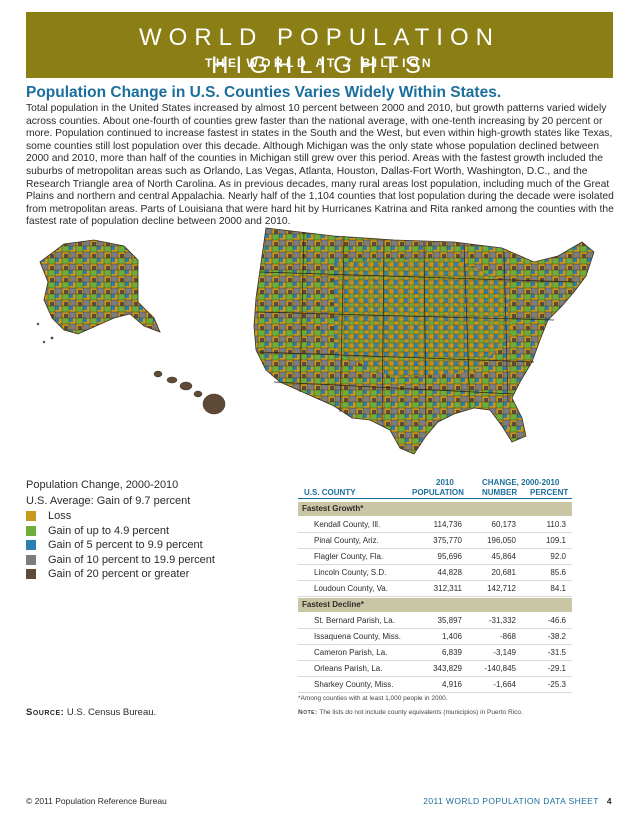  Describe the element at coordinates (435, 605) in the screenshot. I see `group-fastest-decline: Fastest Decline*` at that location.